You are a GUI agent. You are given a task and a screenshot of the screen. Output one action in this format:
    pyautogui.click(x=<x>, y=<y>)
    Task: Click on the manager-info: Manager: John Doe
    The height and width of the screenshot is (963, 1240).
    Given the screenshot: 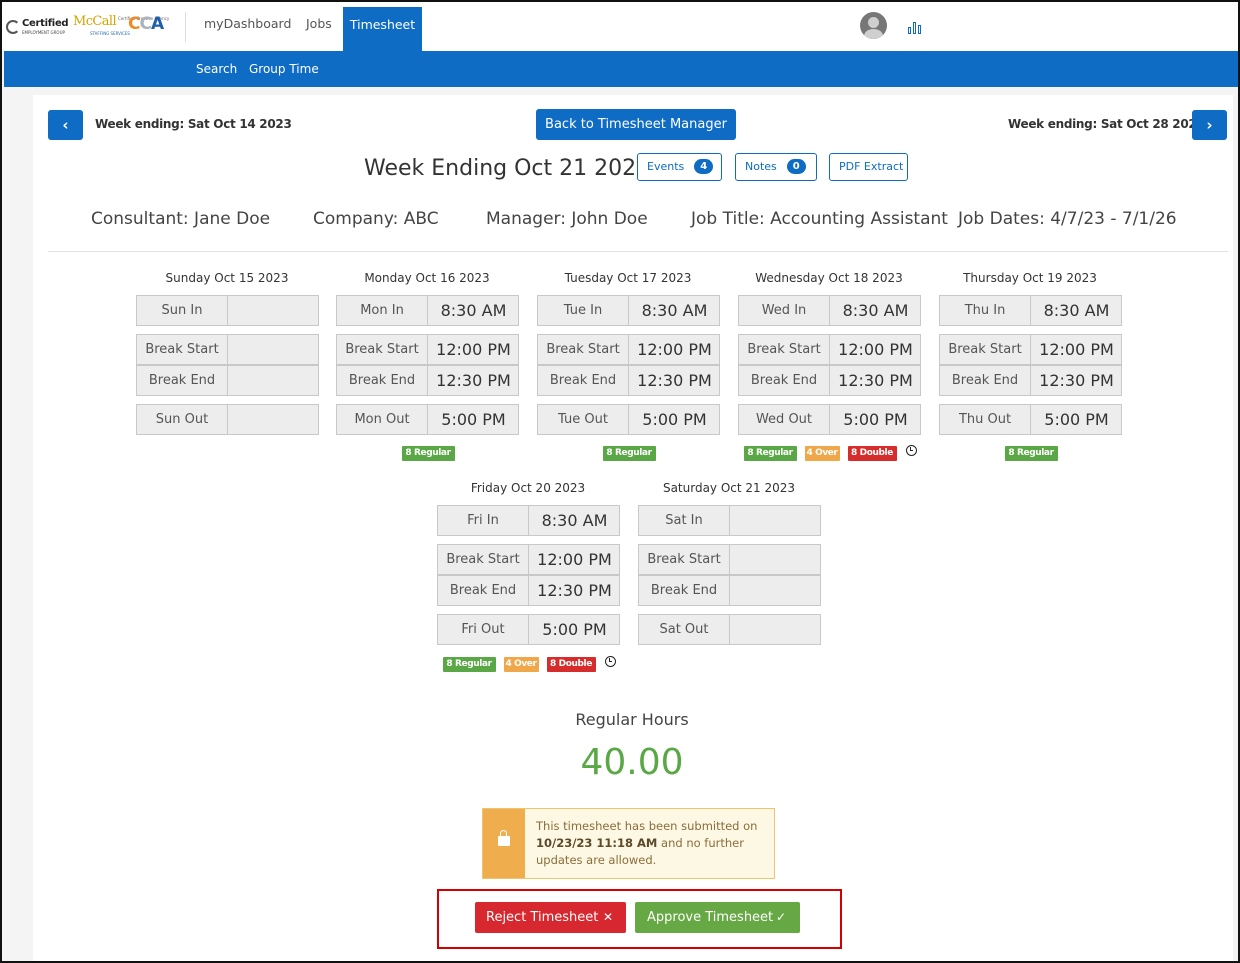 What is the action you would take?
    pyautogui.click(x=567, y=219)
    